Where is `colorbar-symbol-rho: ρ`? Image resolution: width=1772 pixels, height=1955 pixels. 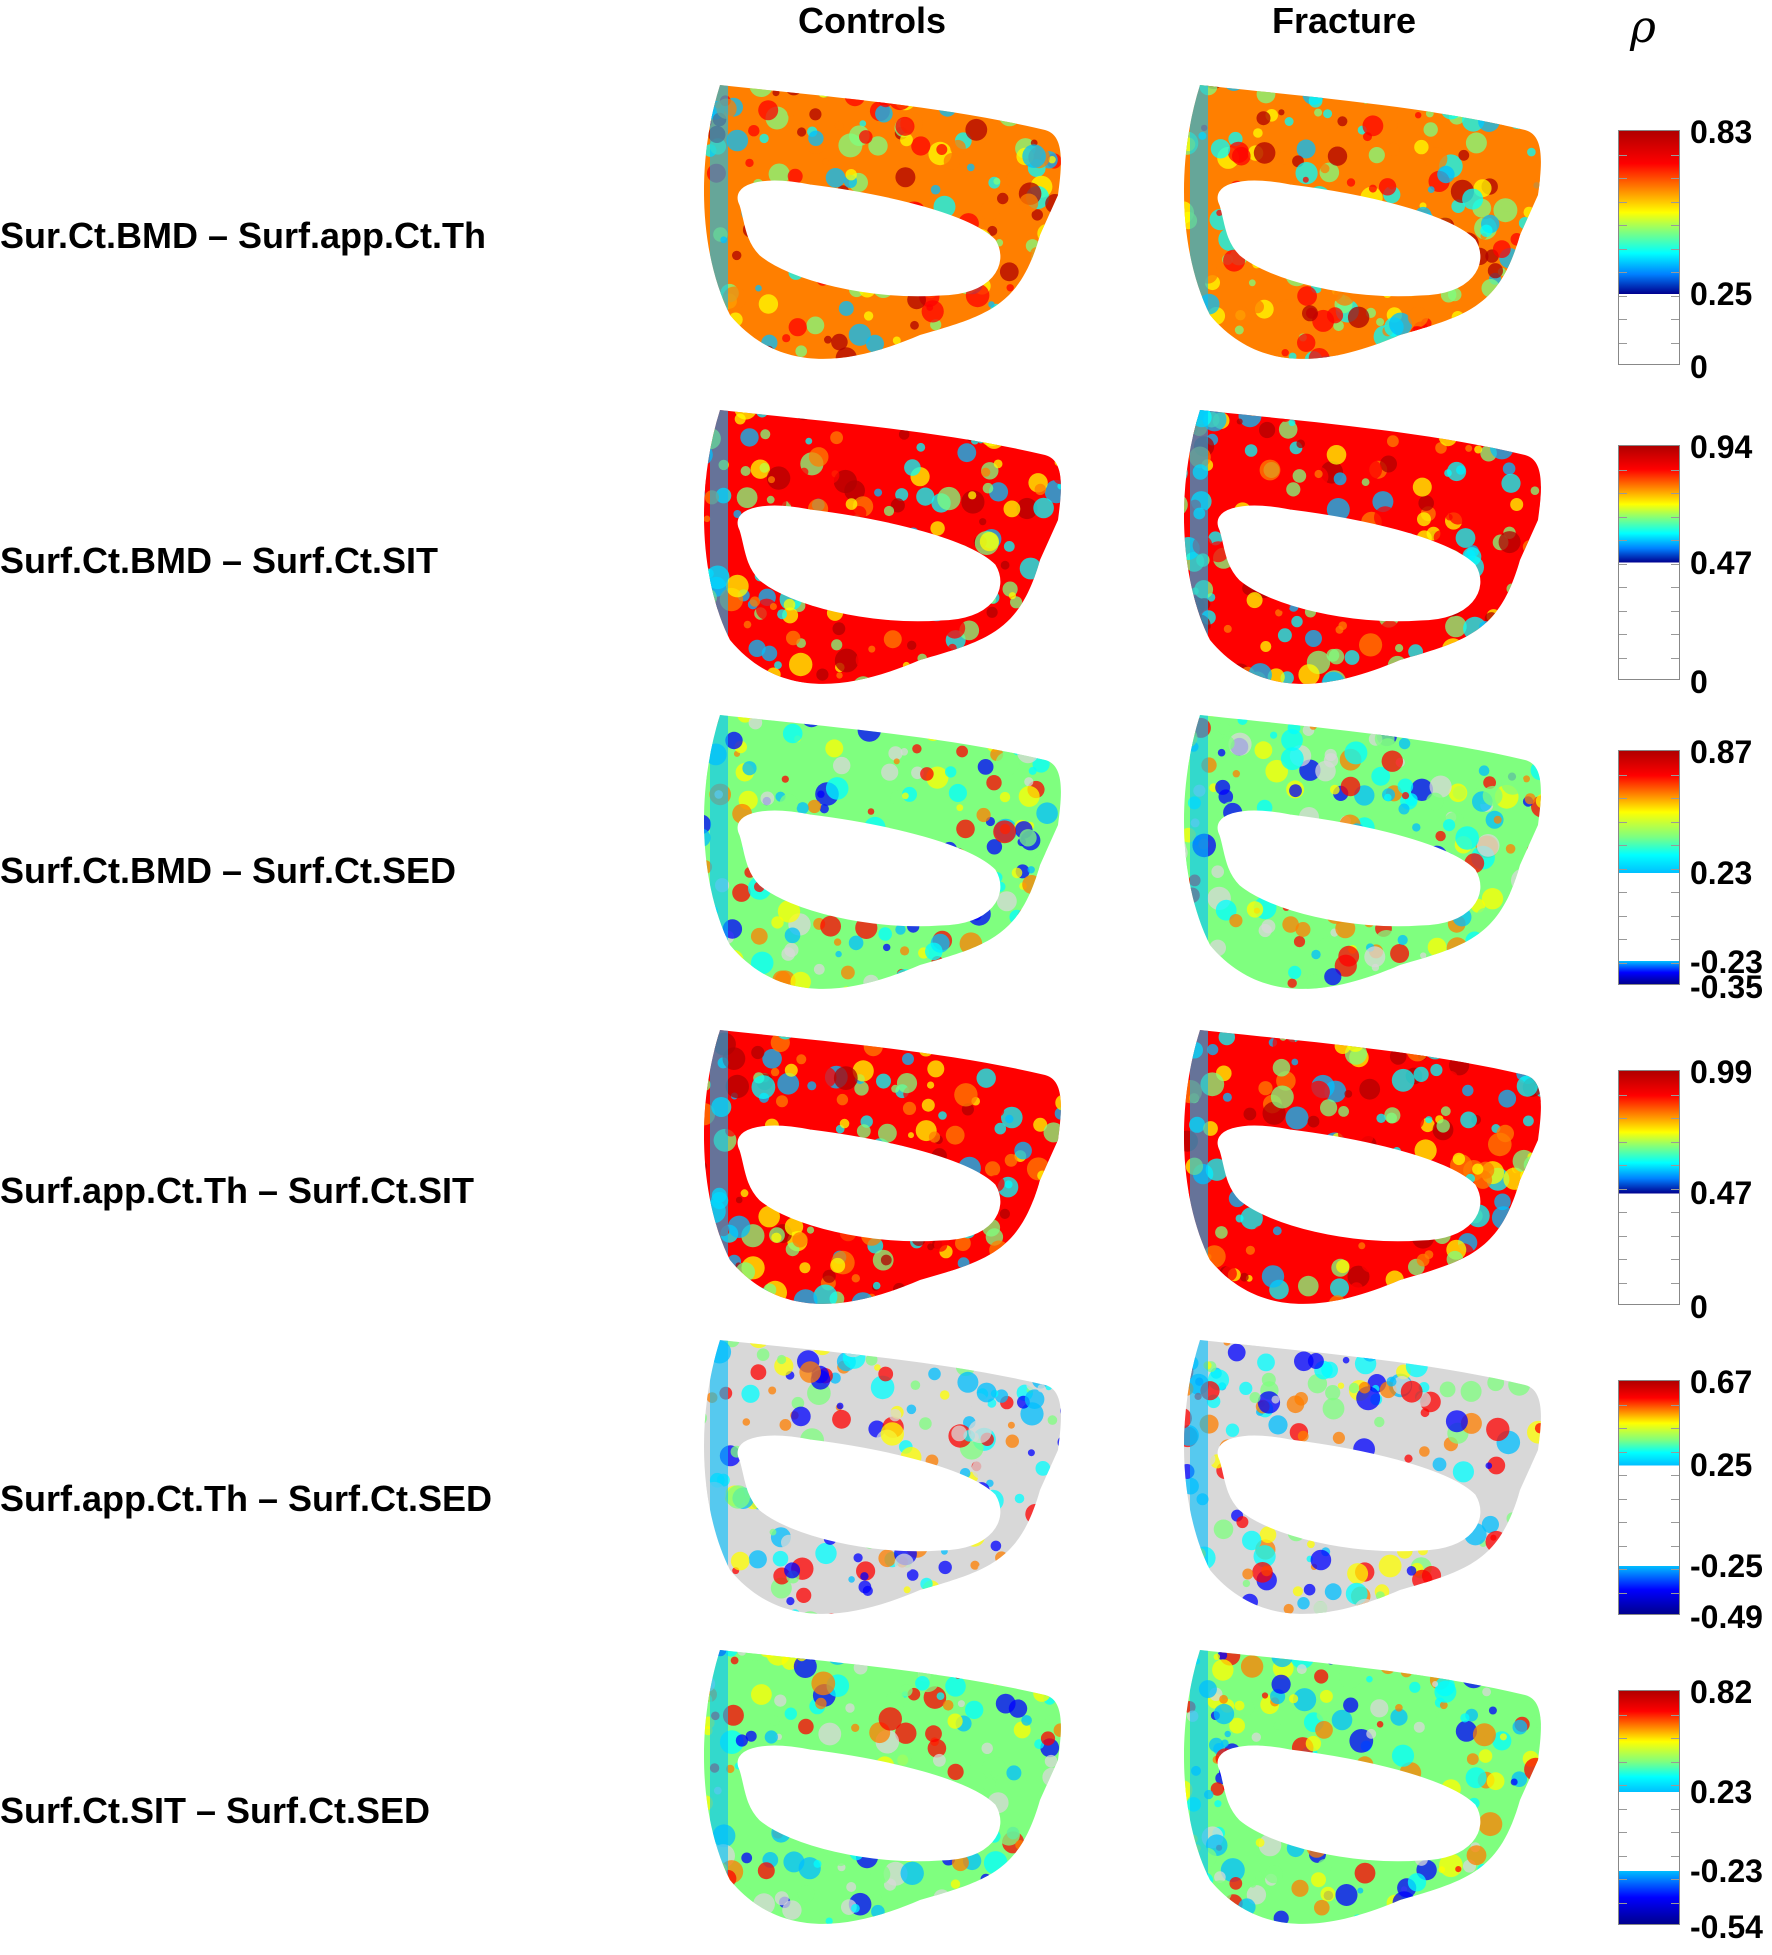
colorbar-symbol-rho: ρ is located at coordinates (1643, 27).